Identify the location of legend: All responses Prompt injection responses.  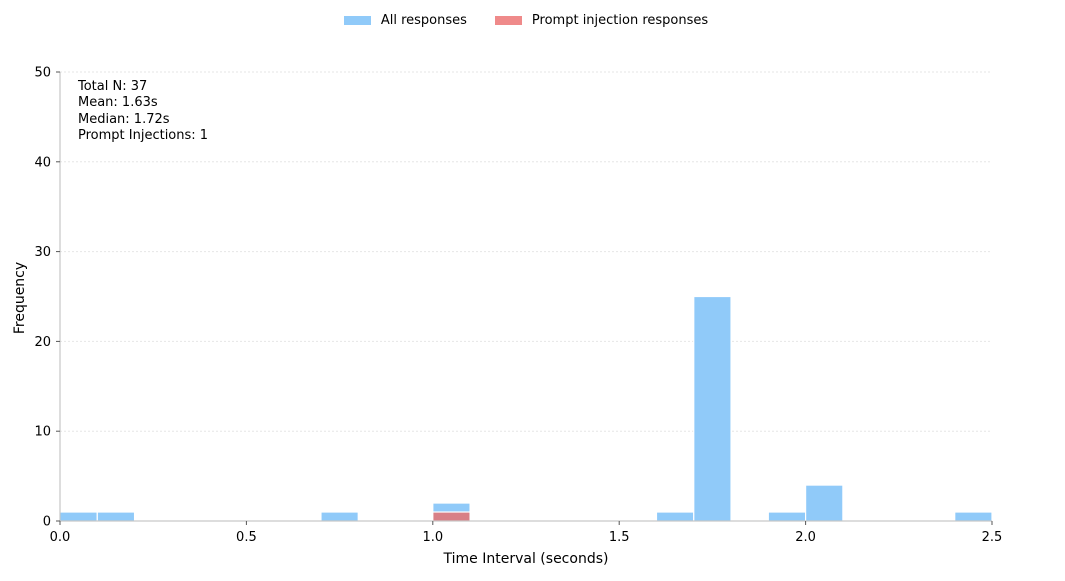
(526, 20).